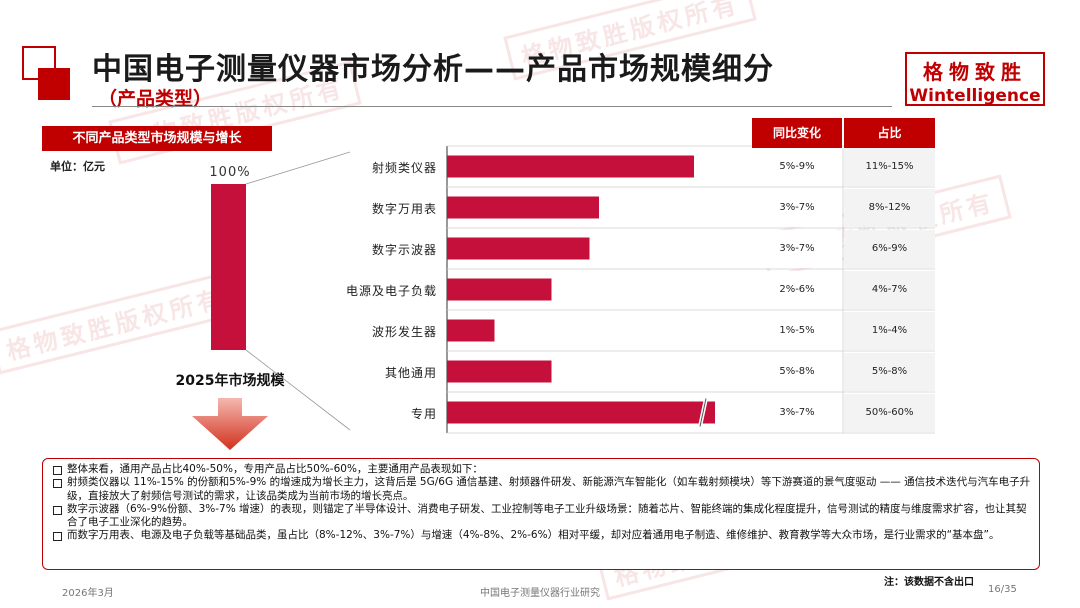 The width and height of the screenshot is (1080, 608). I want to click on total-market-bar, so click(228, 267).